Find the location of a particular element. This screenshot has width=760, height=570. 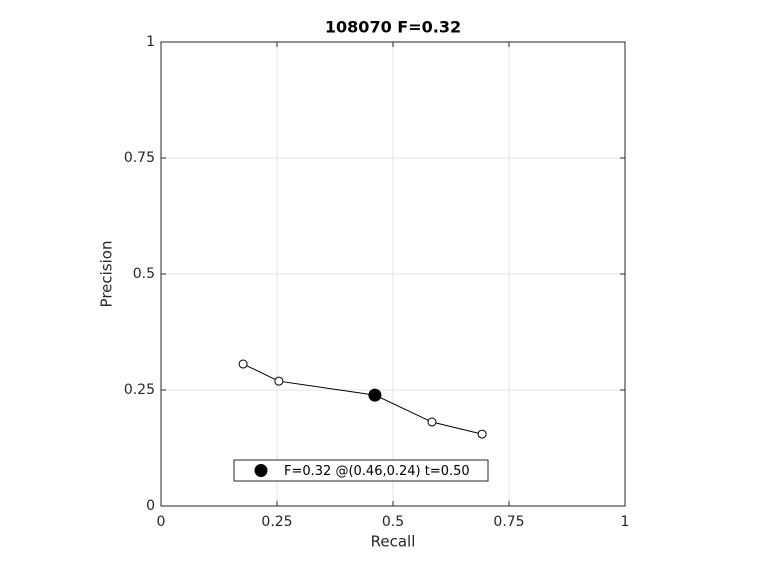

x-tick-label: 0.25 is located at coordinates (276, 522).